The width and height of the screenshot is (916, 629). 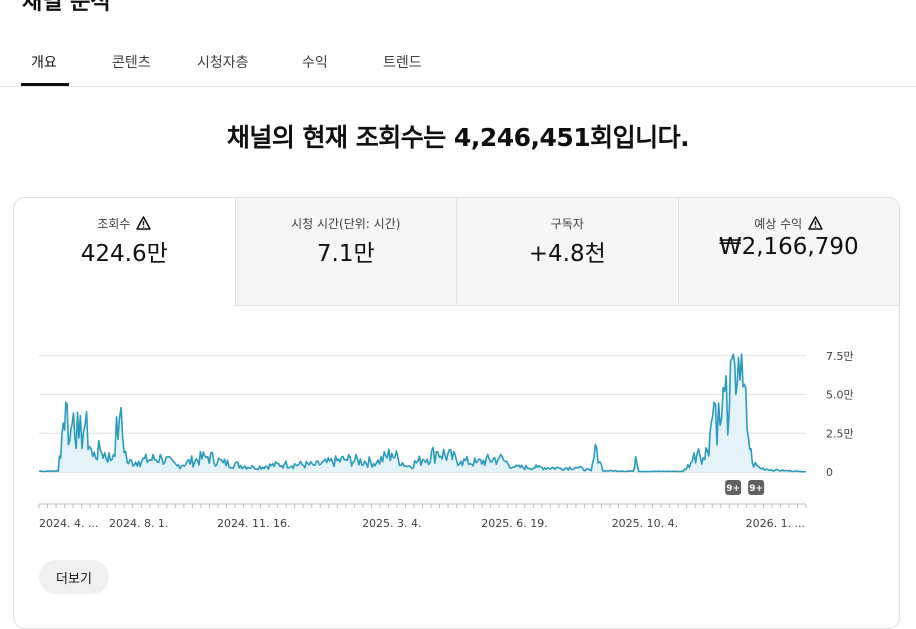 I want to click on metric-views: 조회수 424.6만, so click(x=124, y=252).